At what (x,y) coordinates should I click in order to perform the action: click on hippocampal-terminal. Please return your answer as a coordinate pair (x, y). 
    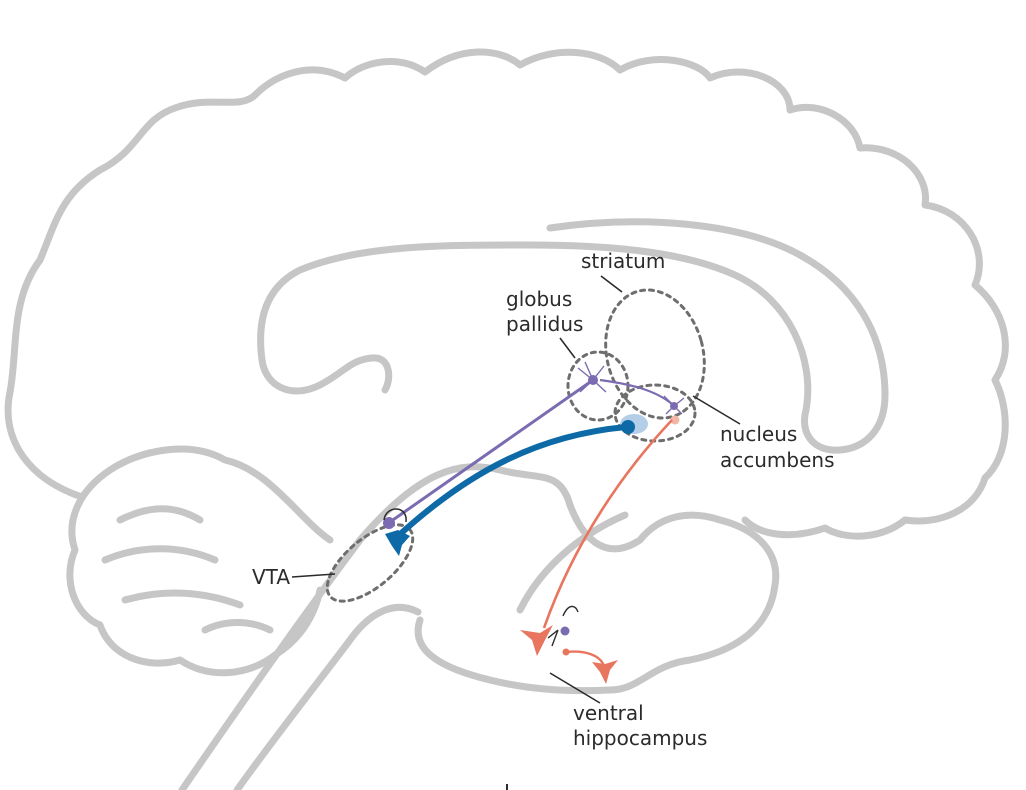
    Looking at the image, I should click on (675, 420).